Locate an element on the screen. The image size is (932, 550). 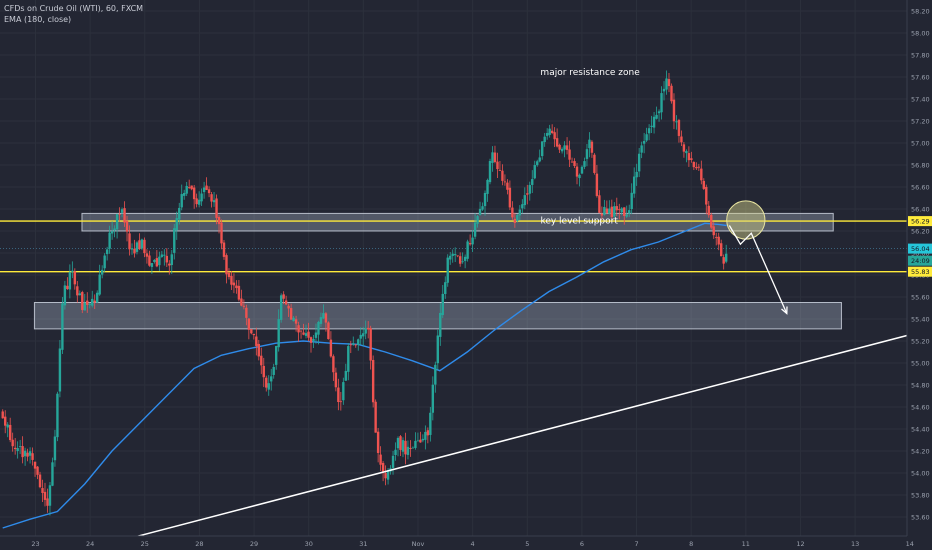
time-tick-label: 13 is located at coordinates (855, 544).